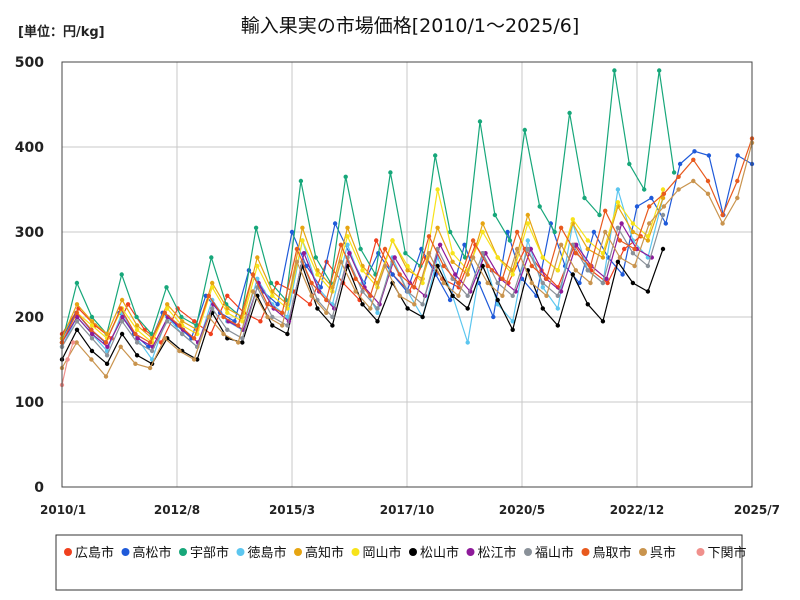 The width and height of the screenshot is (800, 600). I want to click on y-axis-ticks: 0 100 200 300 400 500, so click(29, 275).